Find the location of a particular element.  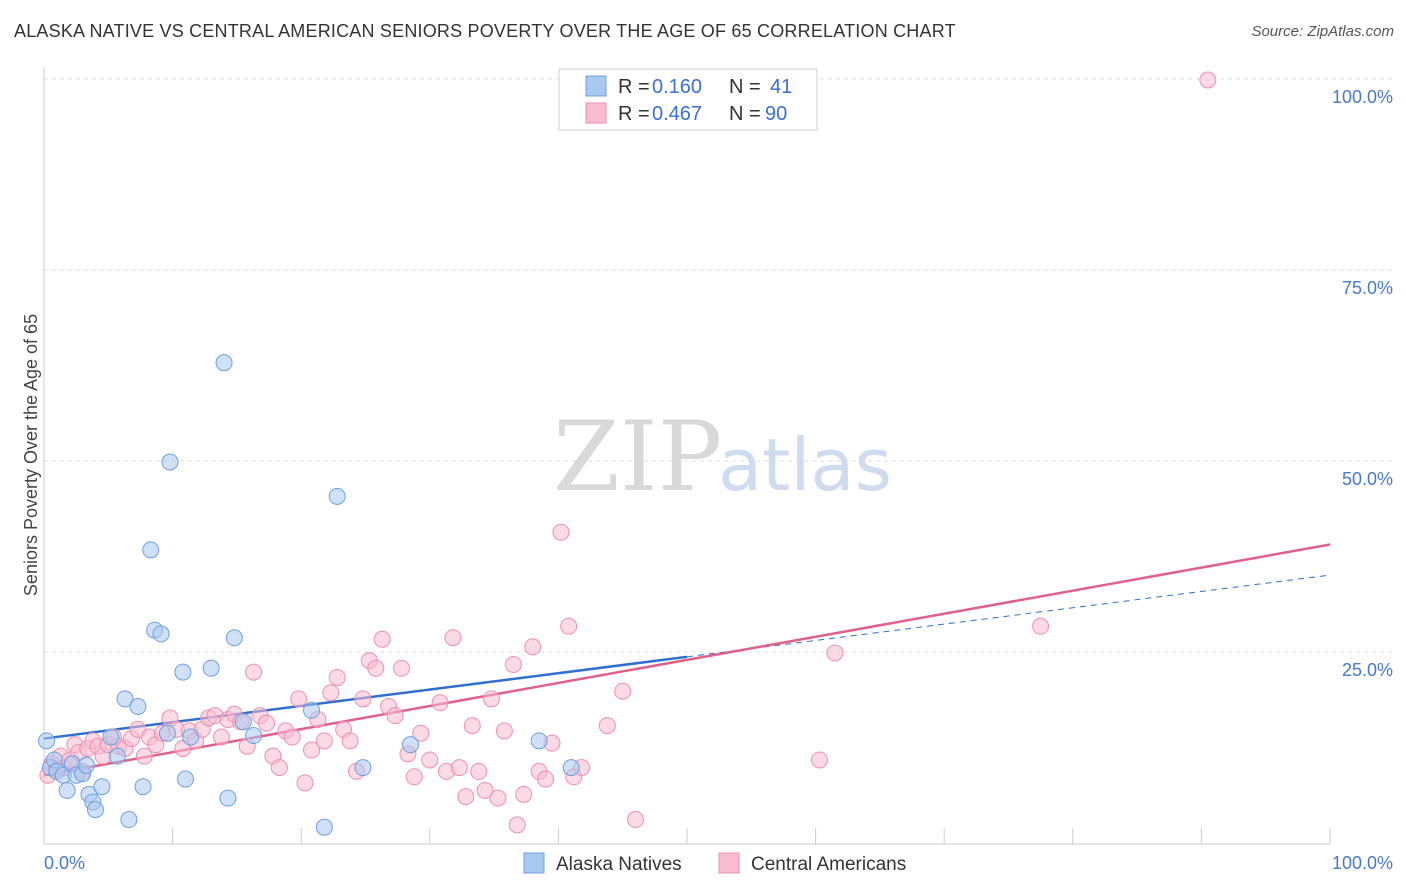

y-tick-label-1: 50.0% is located at coordinates (1367, 479).